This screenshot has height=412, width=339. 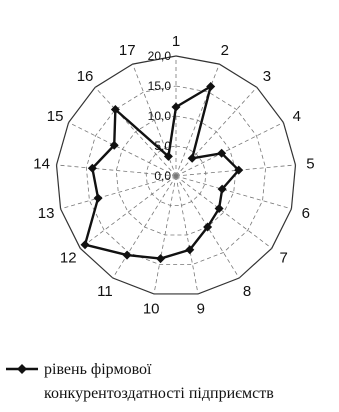 I want to click on legend-label-line-1: рівень фірмової, so click(x=98, y=369).